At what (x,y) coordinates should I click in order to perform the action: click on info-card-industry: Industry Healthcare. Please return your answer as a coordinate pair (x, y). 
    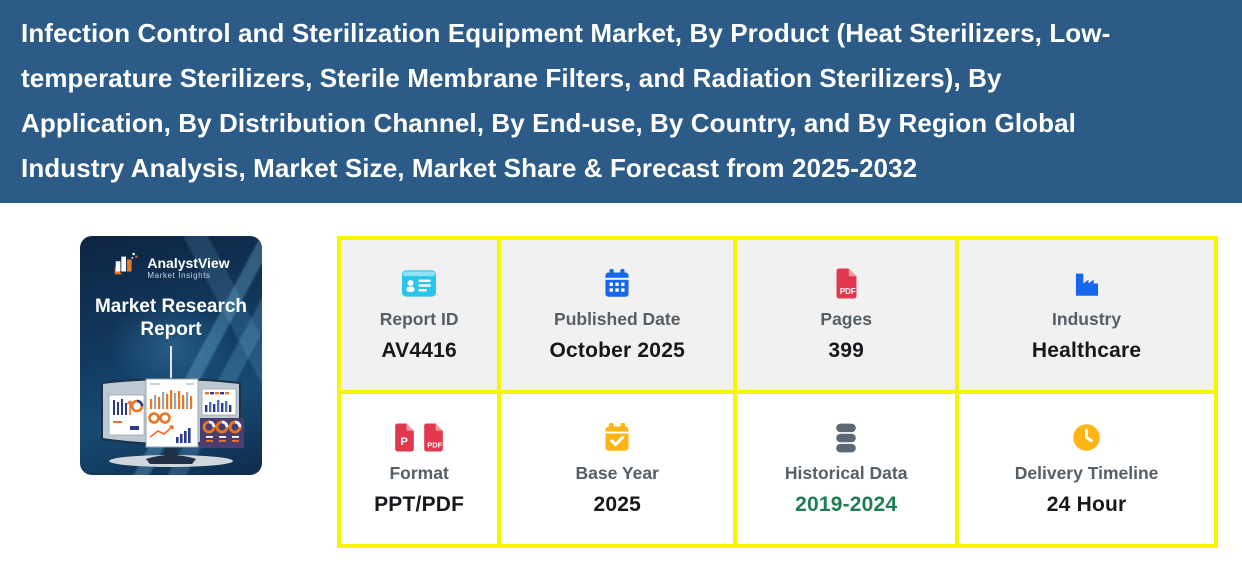
    Looking at the image, I should click on (1086, 315).